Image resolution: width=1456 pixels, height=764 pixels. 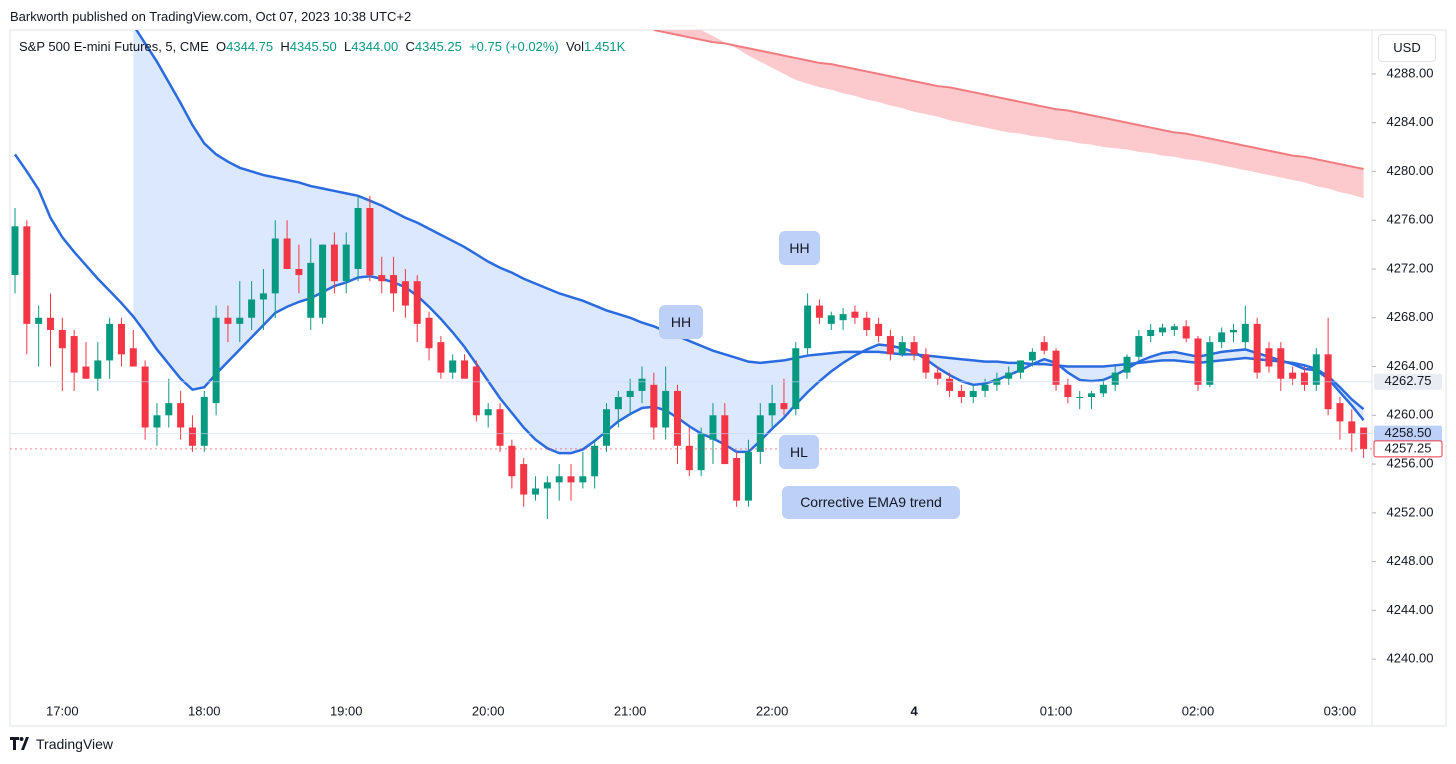 What do you see at coordinates (772, 710) in the screenshot?
I see `x-tick-label: 22:00` at bounding box center [772, 710].